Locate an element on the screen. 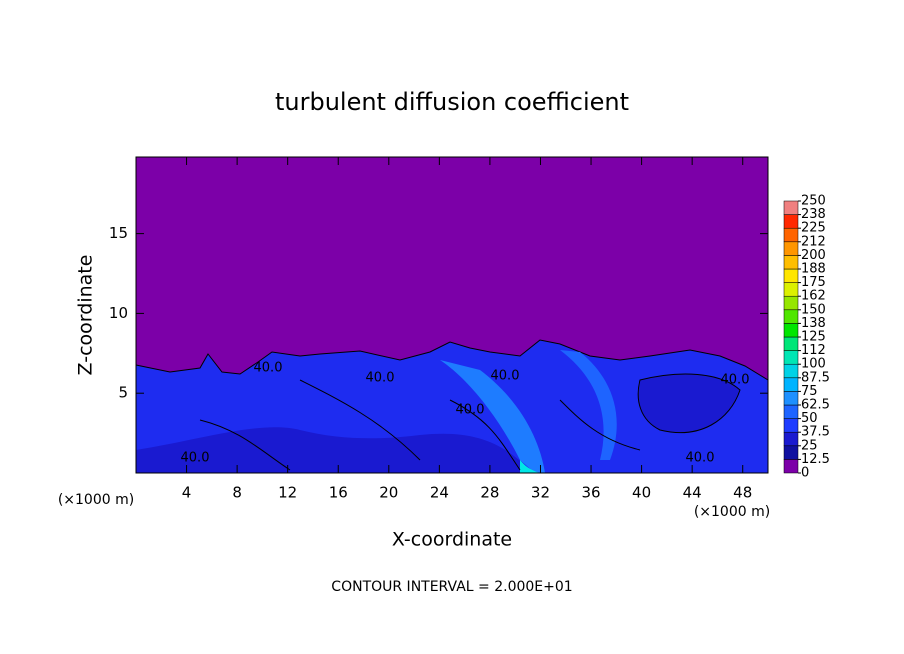 This screenshot has width=904, height=654. colorbar-label: 112 is located at coordinates (813, 350).